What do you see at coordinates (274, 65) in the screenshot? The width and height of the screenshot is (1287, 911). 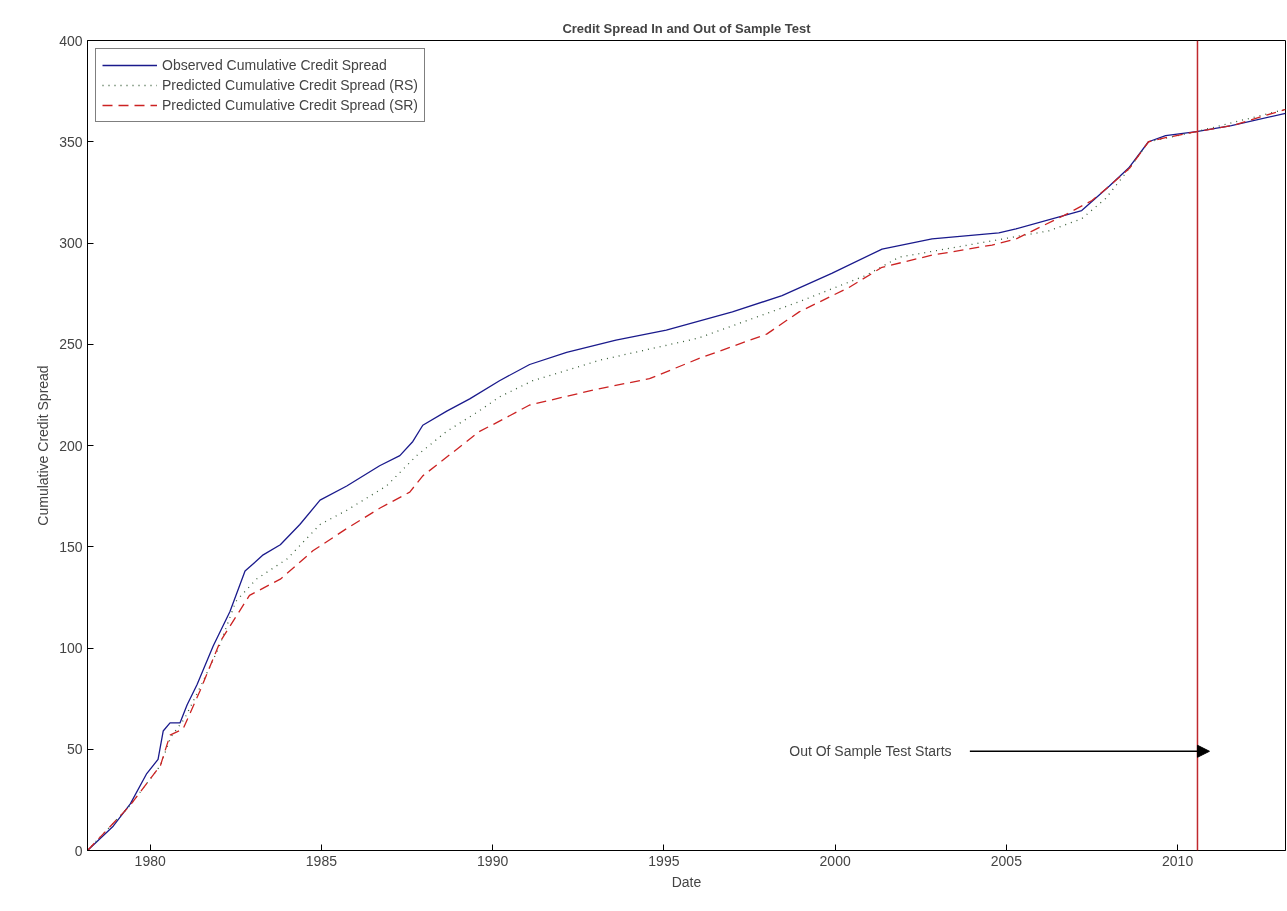 I see `legend-label: Observed Cumulative Credit Spread` at bounding box center [274, 65].